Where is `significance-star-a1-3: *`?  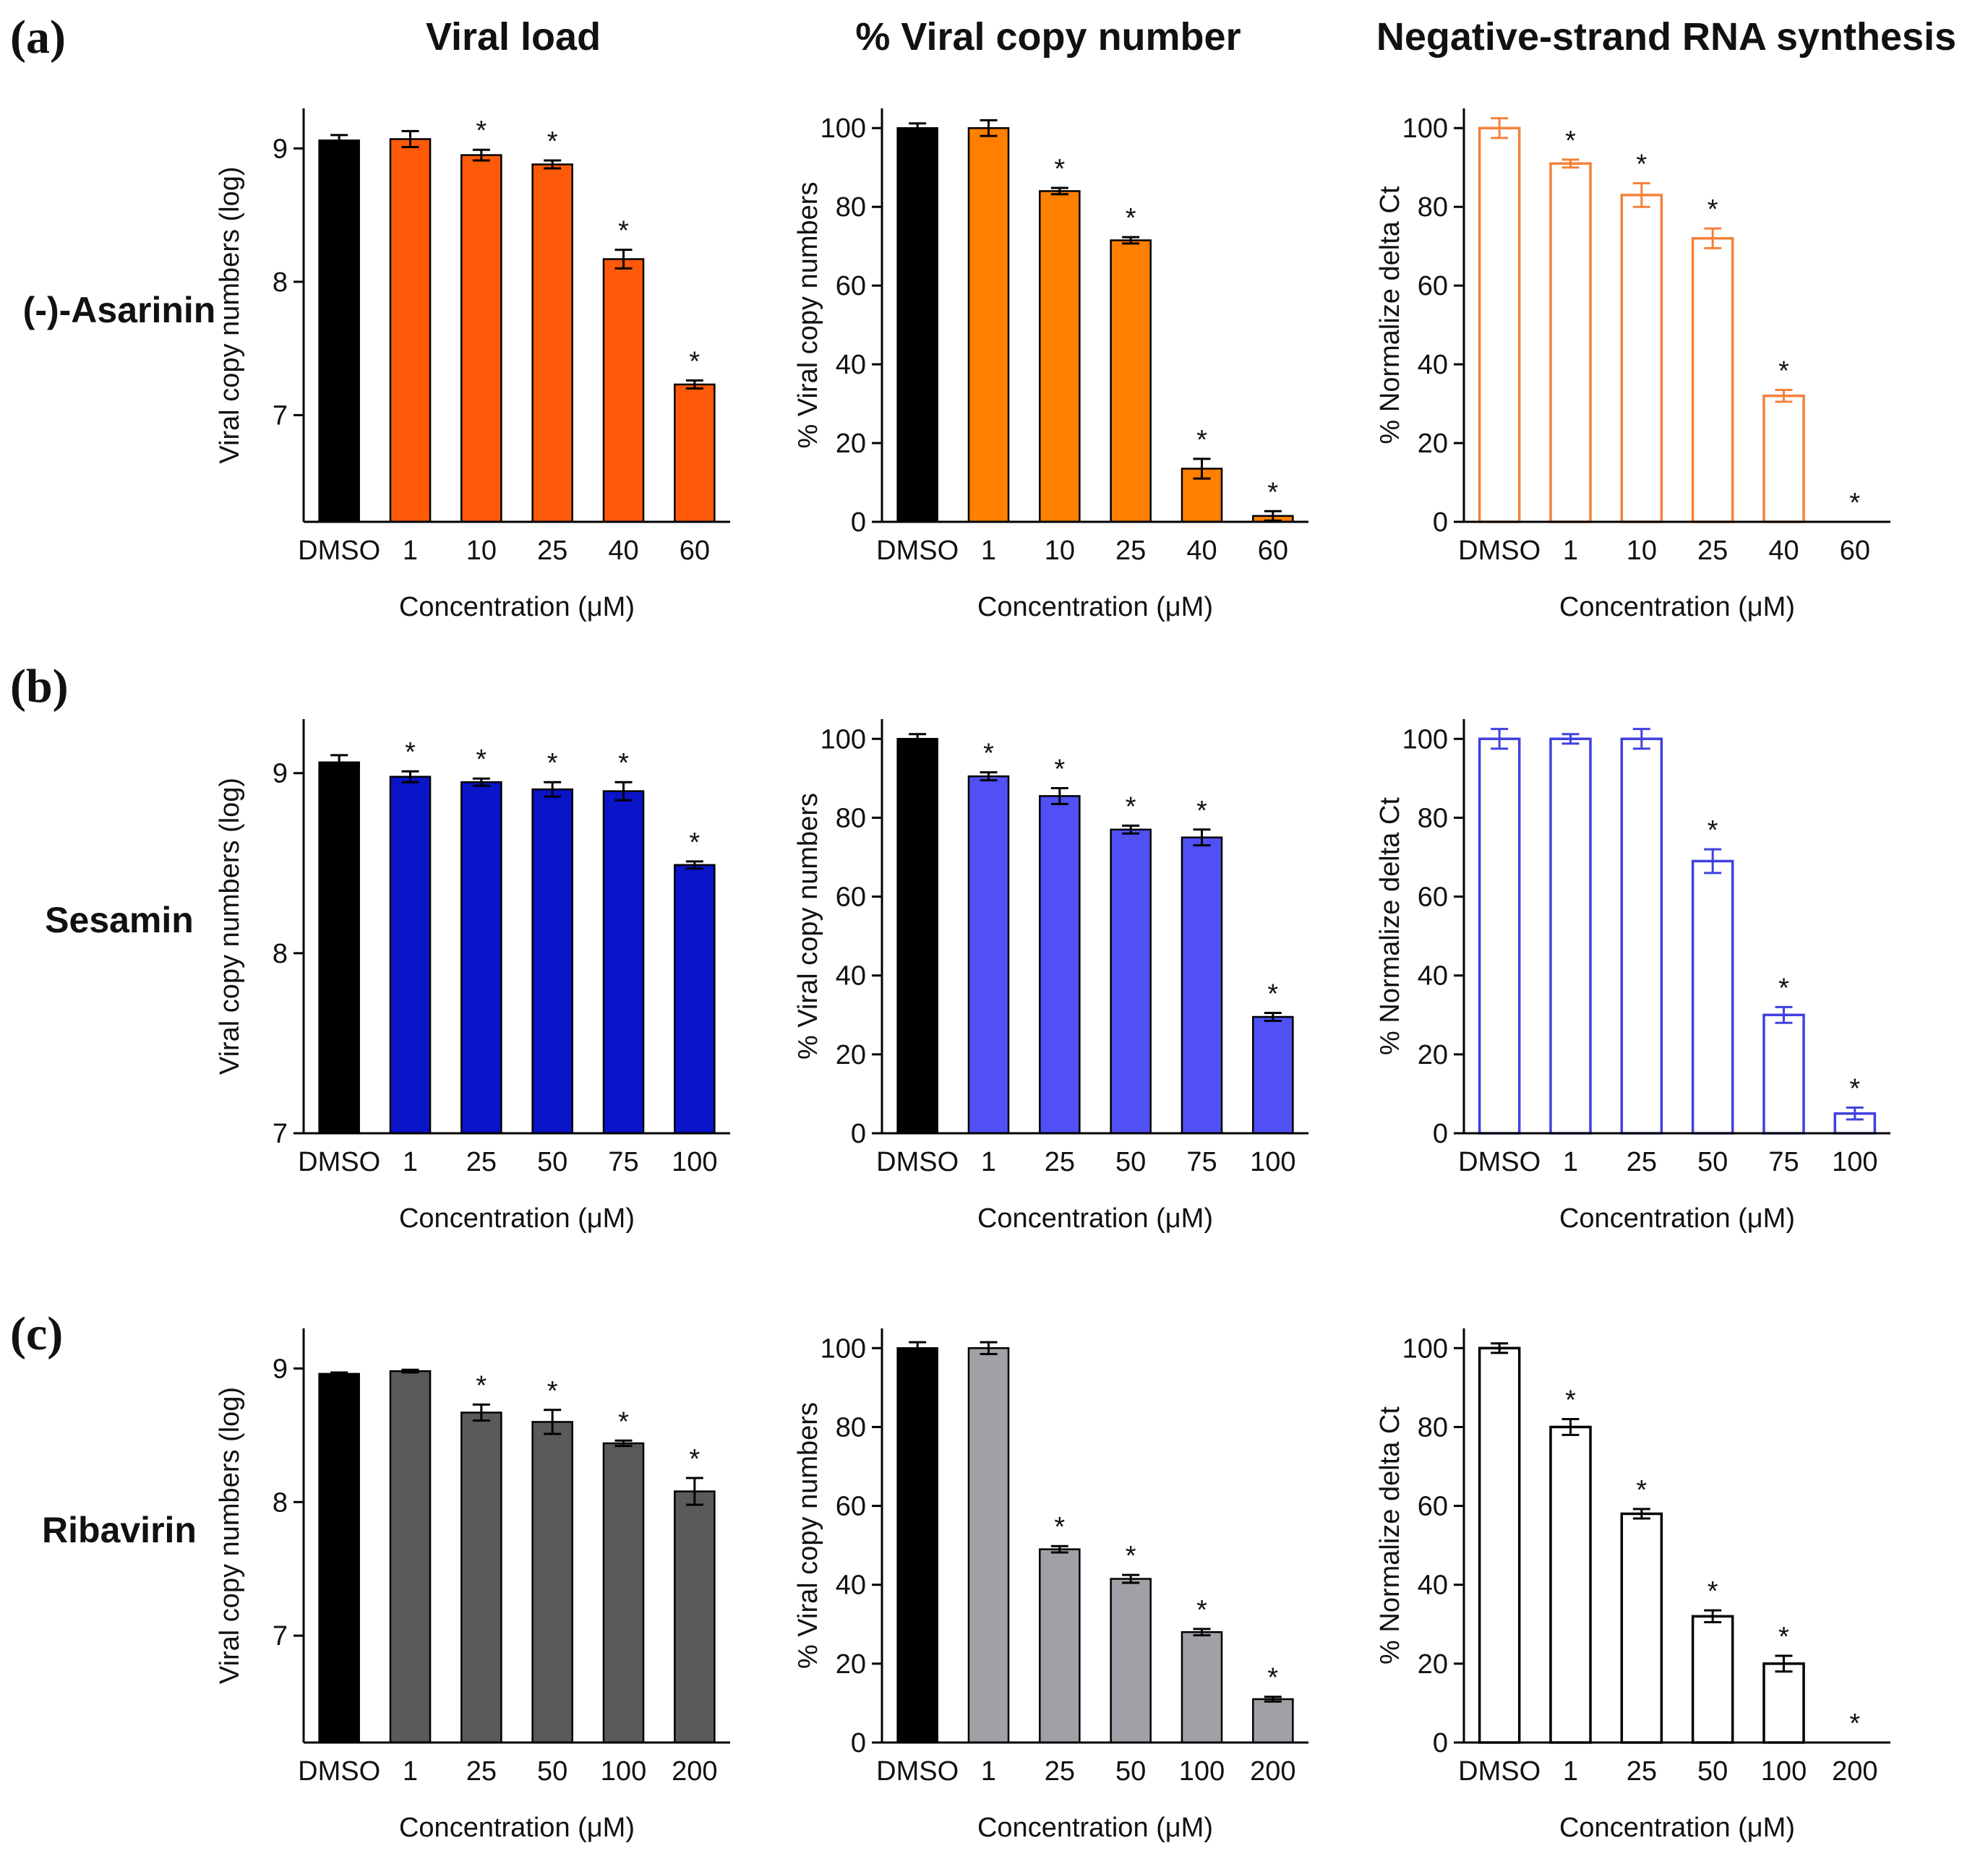
significance-star-a1-3: * is located at coordinates (552, 141).